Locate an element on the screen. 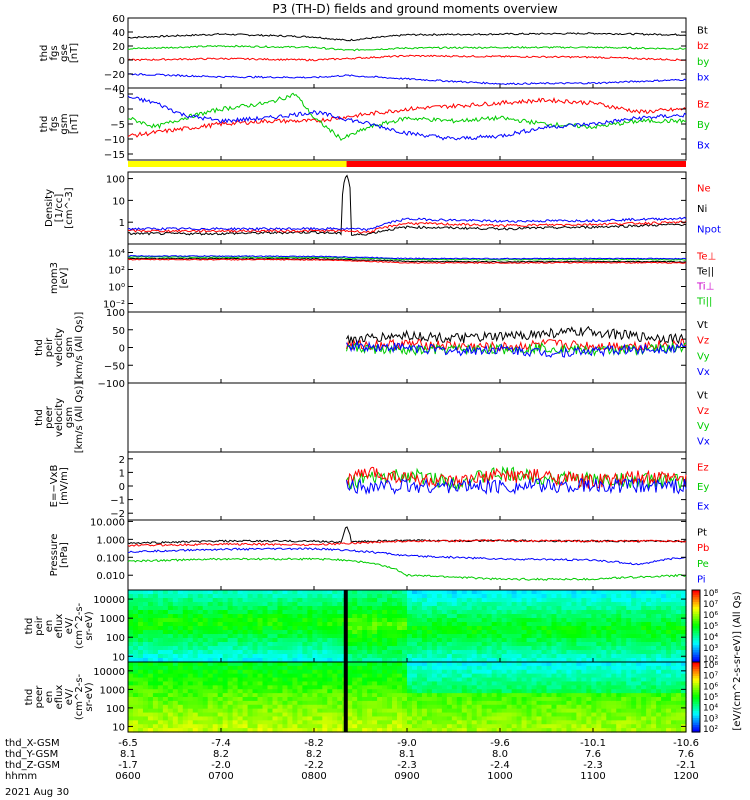 This screenshot has width=750, height=800. legend-Pt: Pt is located at coordinates (702, 533).